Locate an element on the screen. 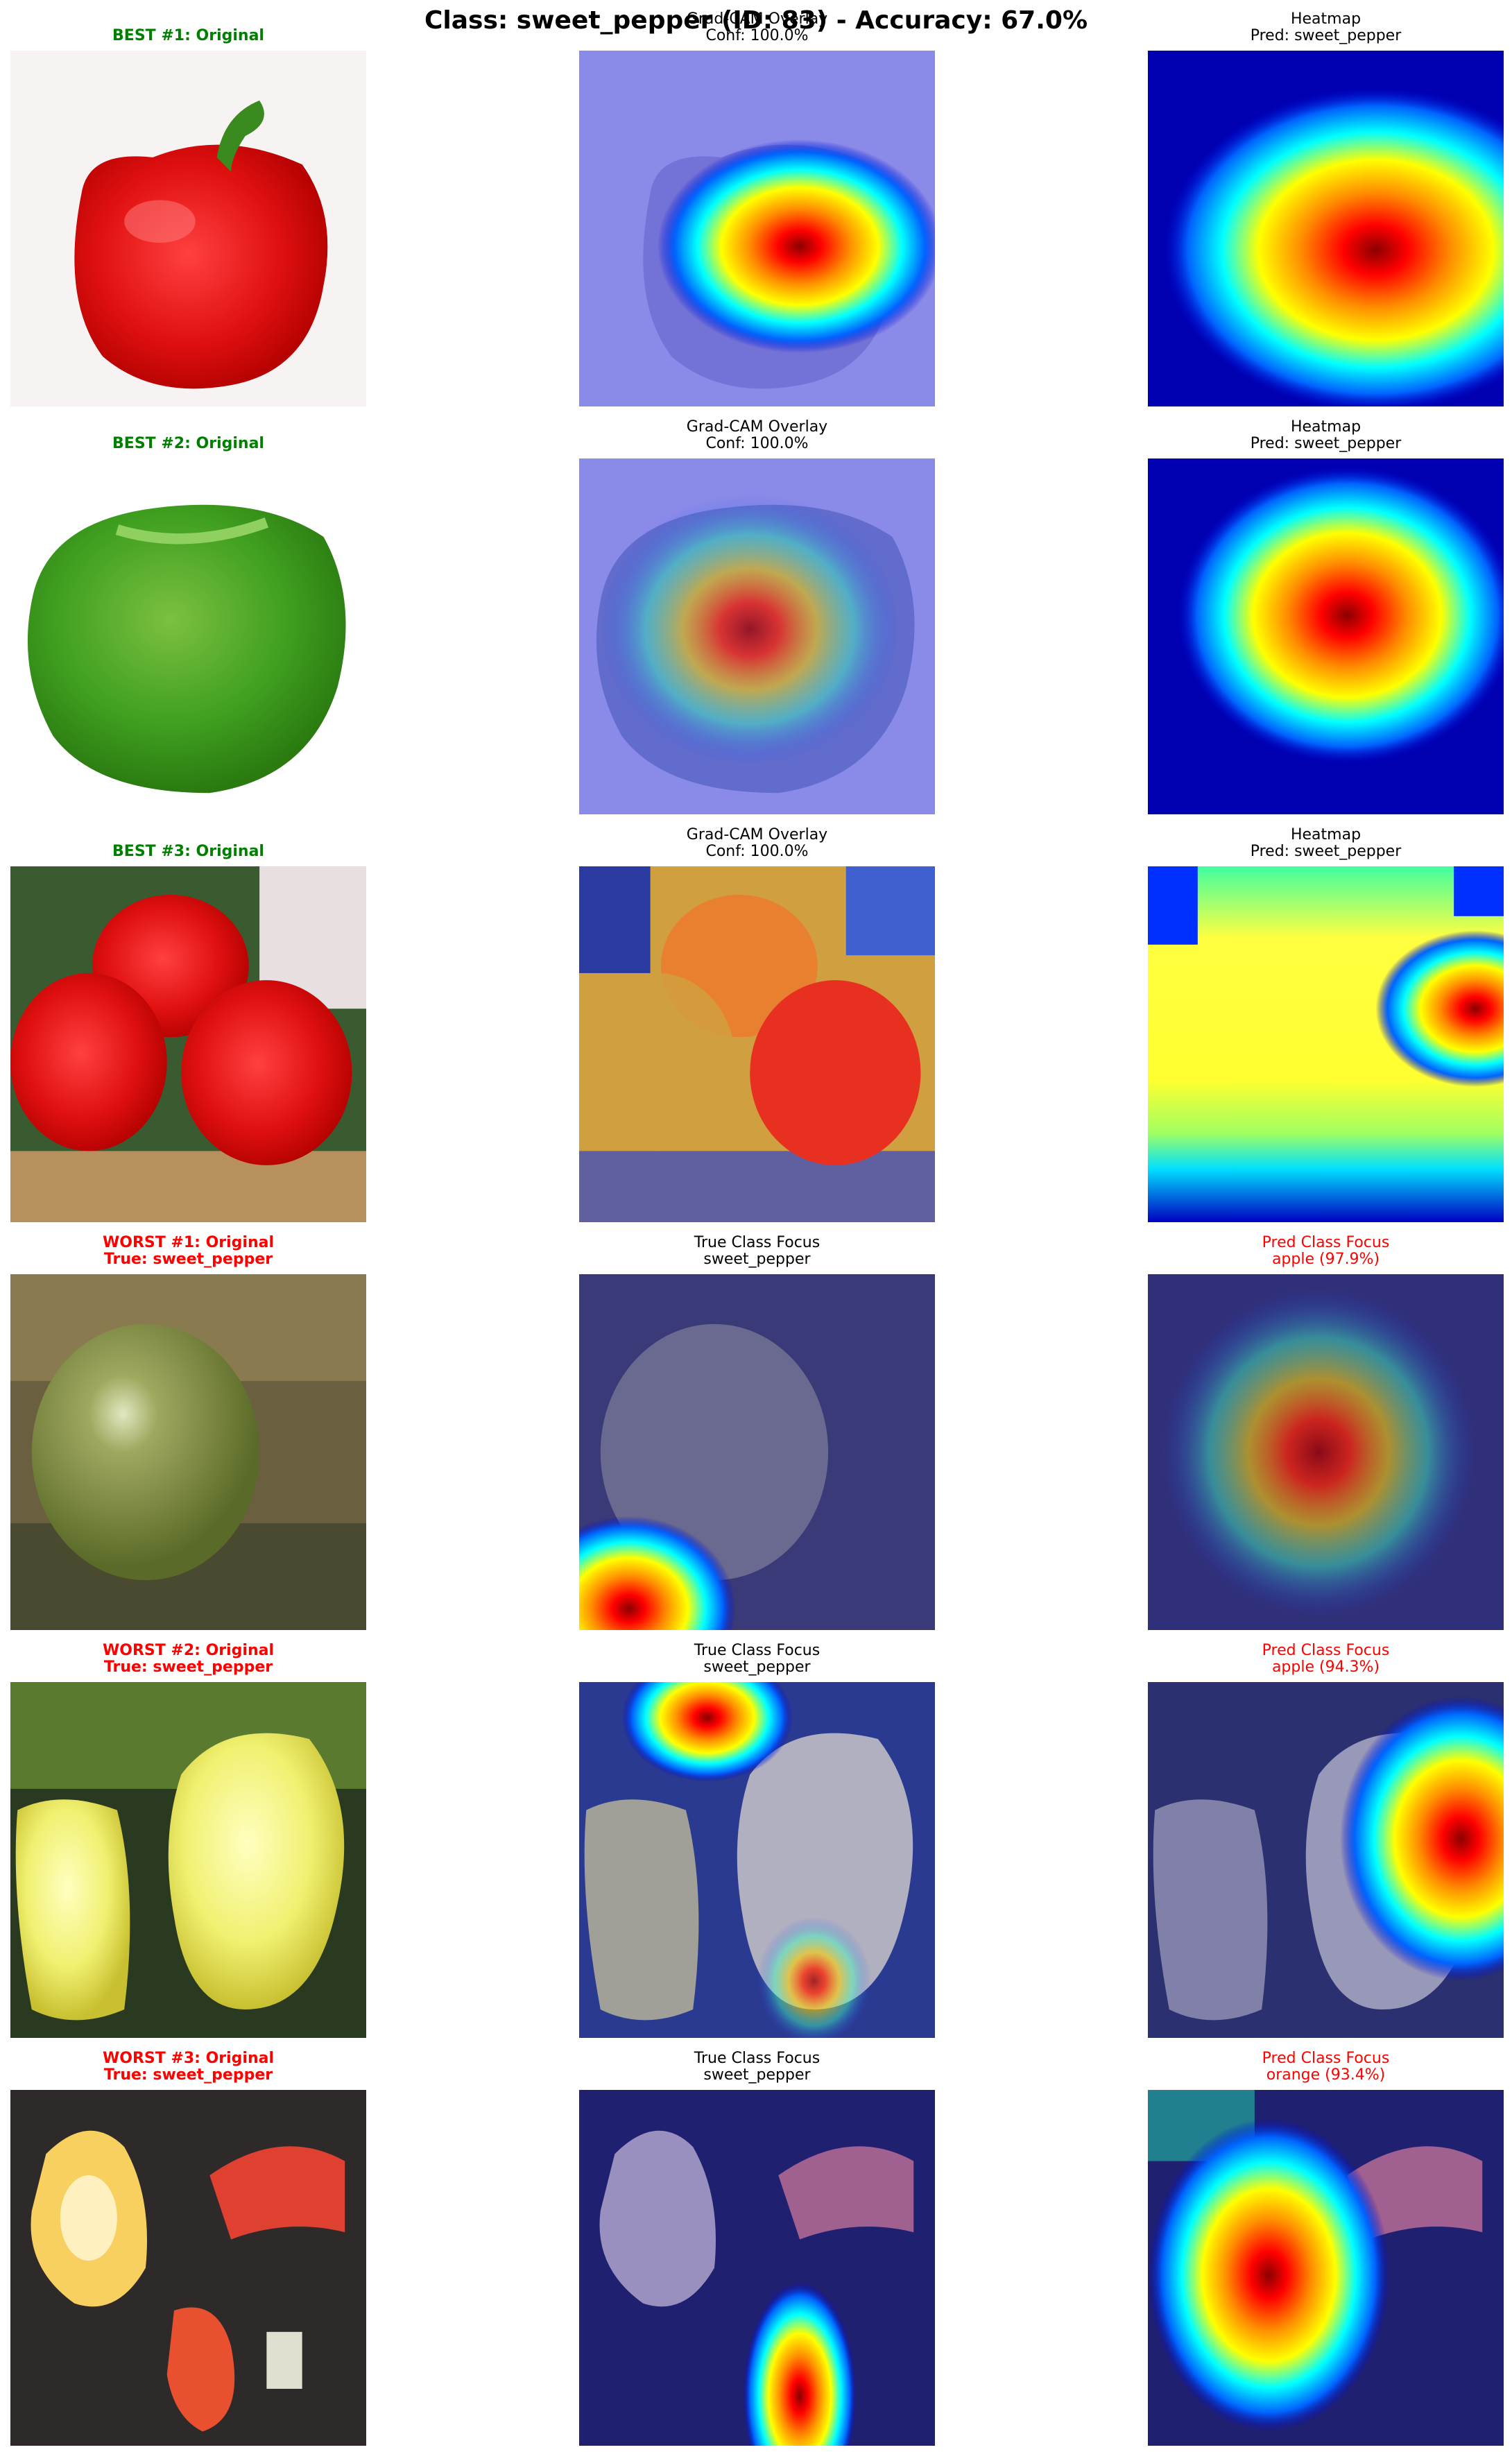 This screenshot has width=1512, height=2452. original-title: WORST #3: Original True: sweet_pepper is located at coordinates (189, 2067).